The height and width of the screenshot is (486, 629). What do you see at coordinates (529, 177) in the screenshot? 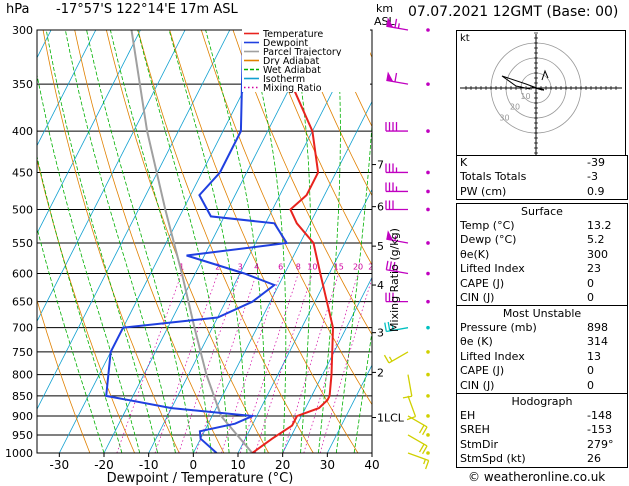
I see `index-row-totals: Totals Totals -3` at bounding box center [529, 177].